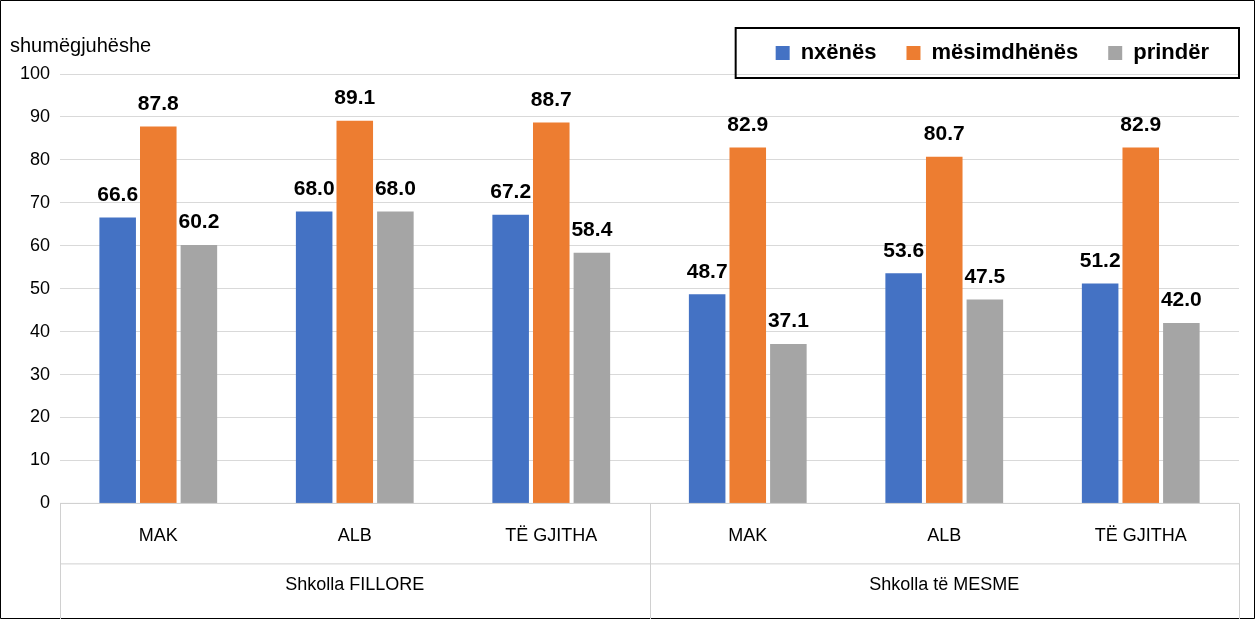  What do you see at coordinates (35, 72) in the screenshot?
I see `y-tick-label: 100` at bounding box center [35, 72].